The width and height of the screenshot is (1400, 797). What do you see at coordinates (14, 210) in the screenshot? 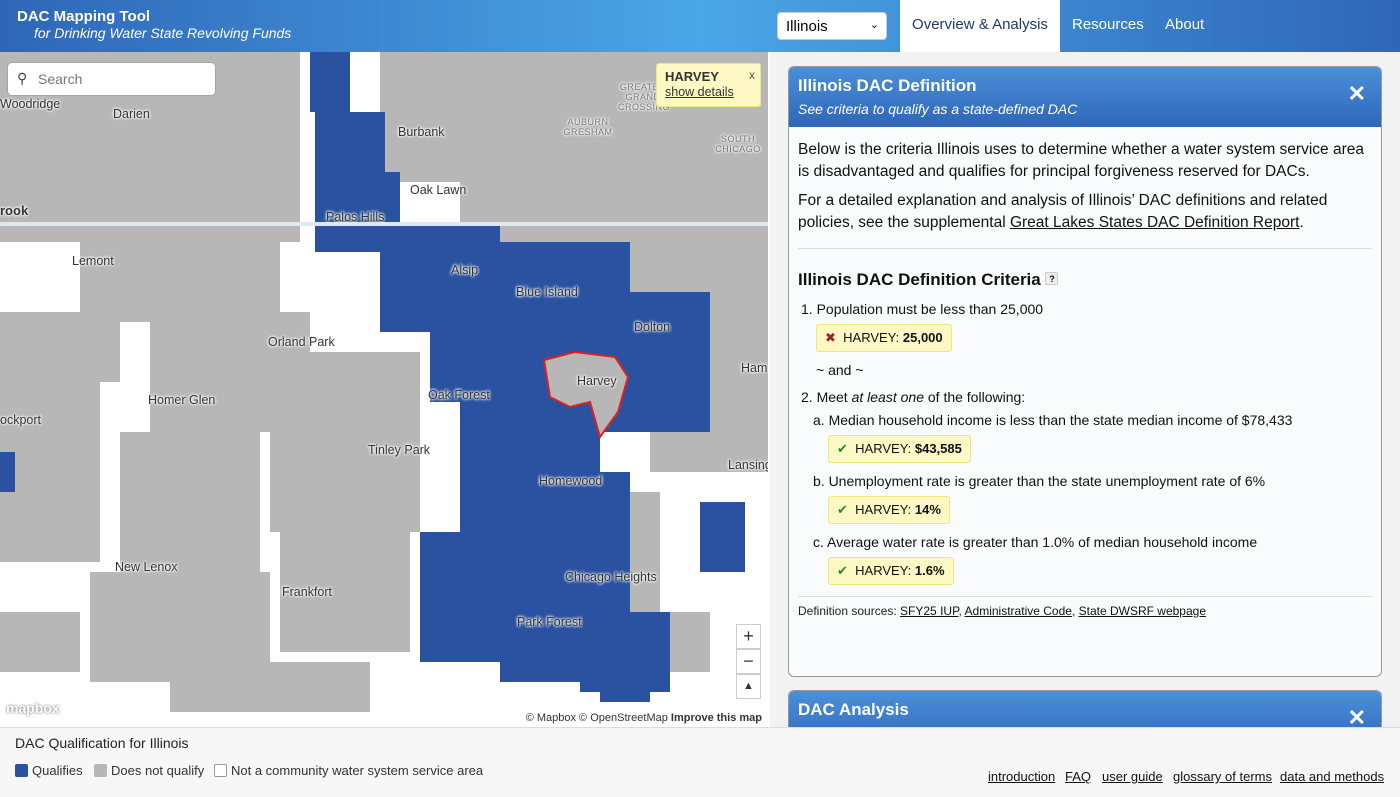
I see `map-place-label: rook` at bounding box center [14, 210].